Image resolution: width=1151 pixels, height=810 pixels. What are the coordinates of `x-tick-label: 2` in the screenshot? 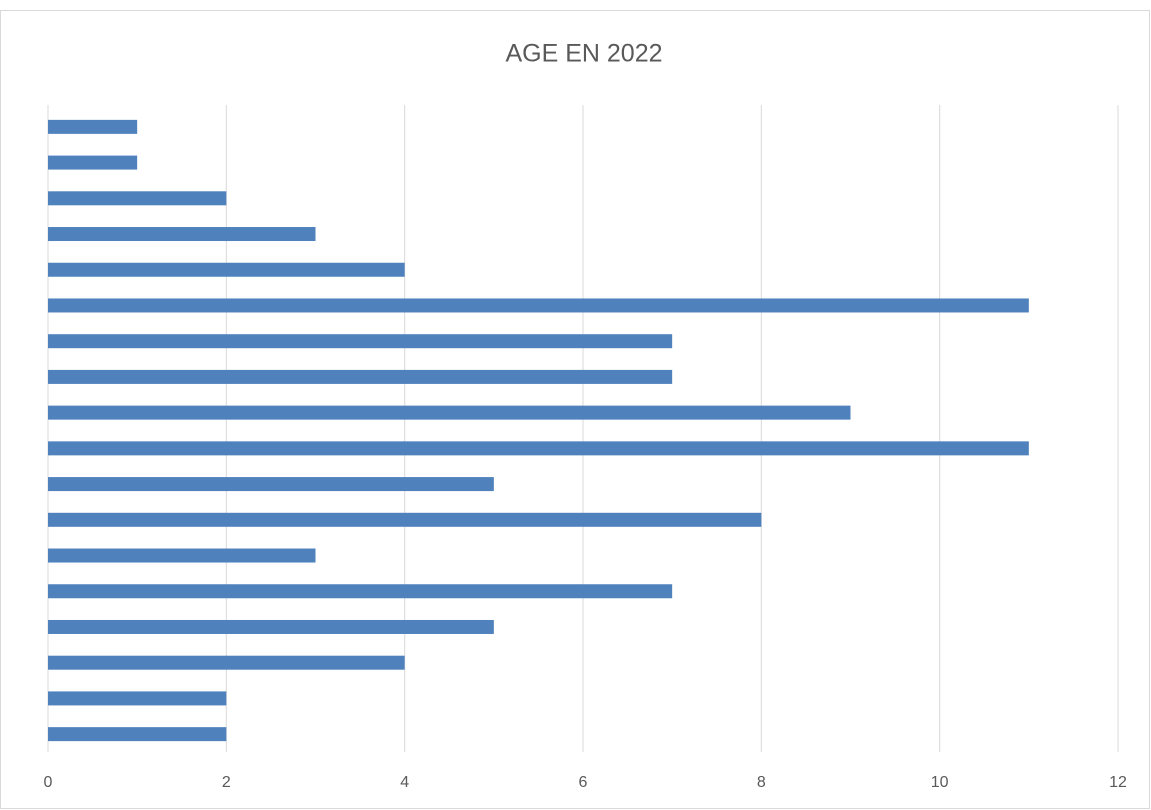 It's located at (226, 782).